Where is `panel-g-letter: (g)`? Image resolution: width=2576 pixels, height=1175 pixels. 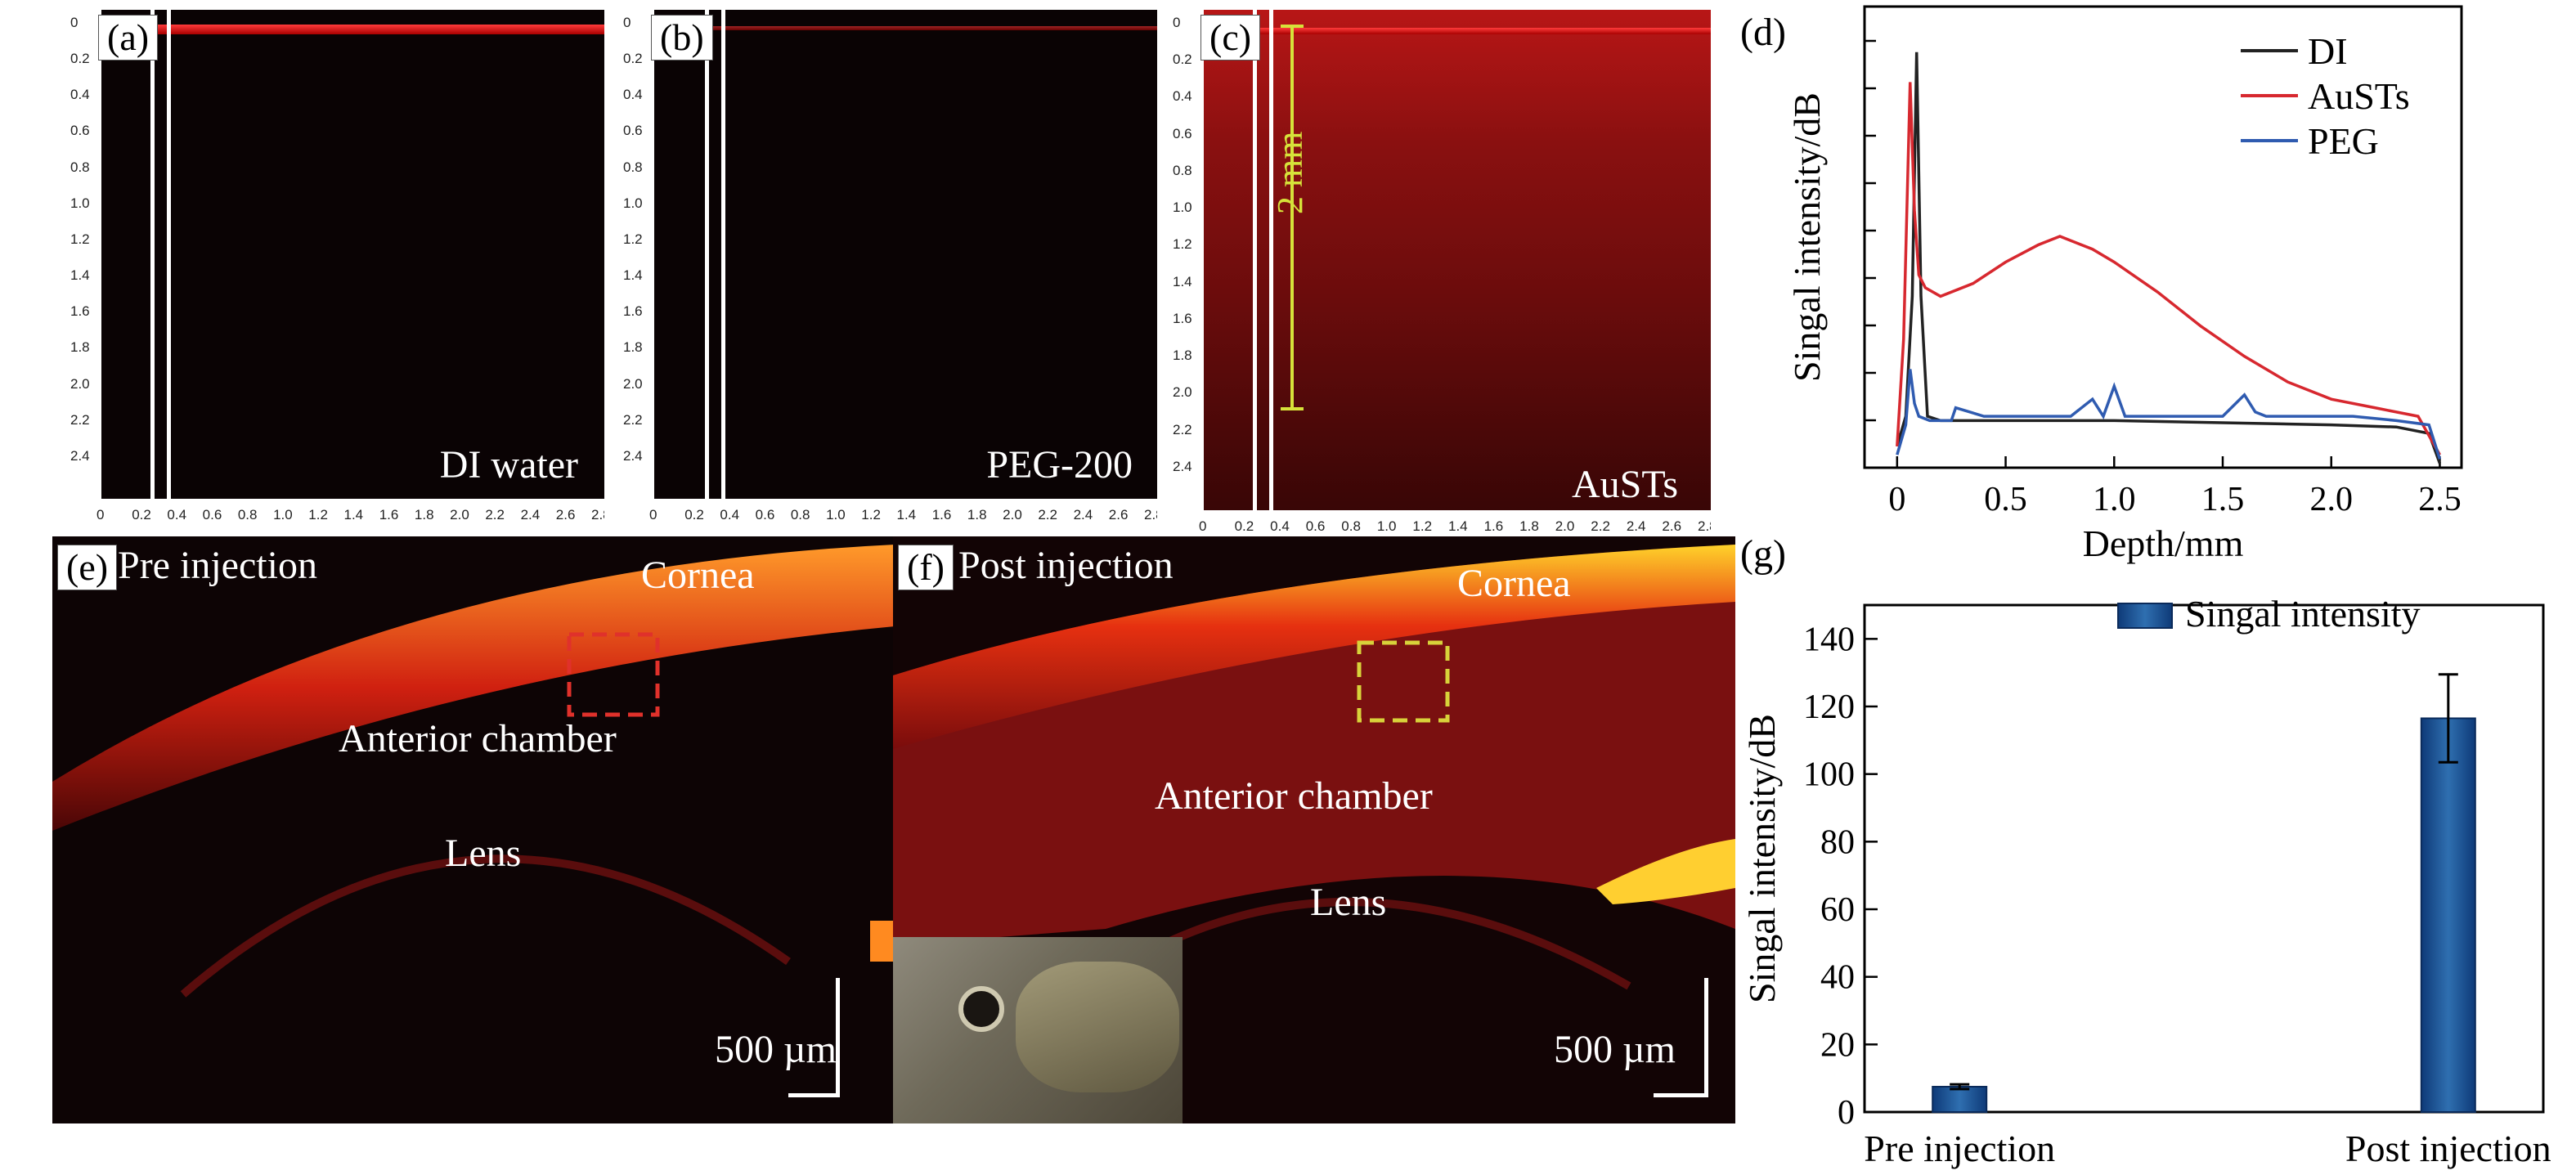 panel-g-letter: (g) is located at coordinates (1763, 554).